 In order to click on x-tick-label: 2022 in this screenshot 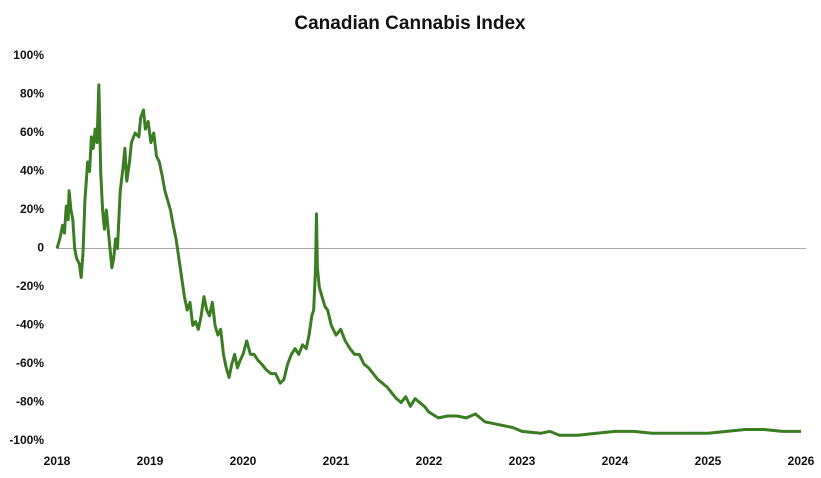, I will do `click(429, 461)`.